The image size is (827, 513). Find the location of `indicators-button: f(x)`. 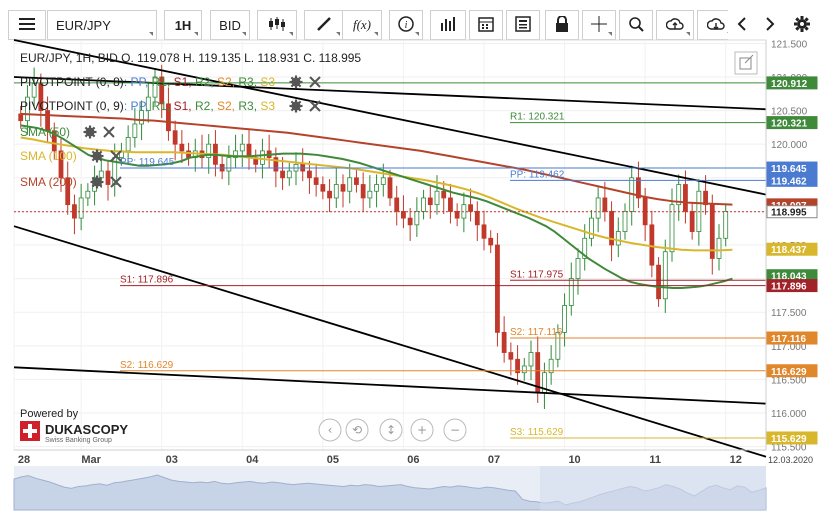

indicators-button: f(x) is located at coordinates (362, 25).